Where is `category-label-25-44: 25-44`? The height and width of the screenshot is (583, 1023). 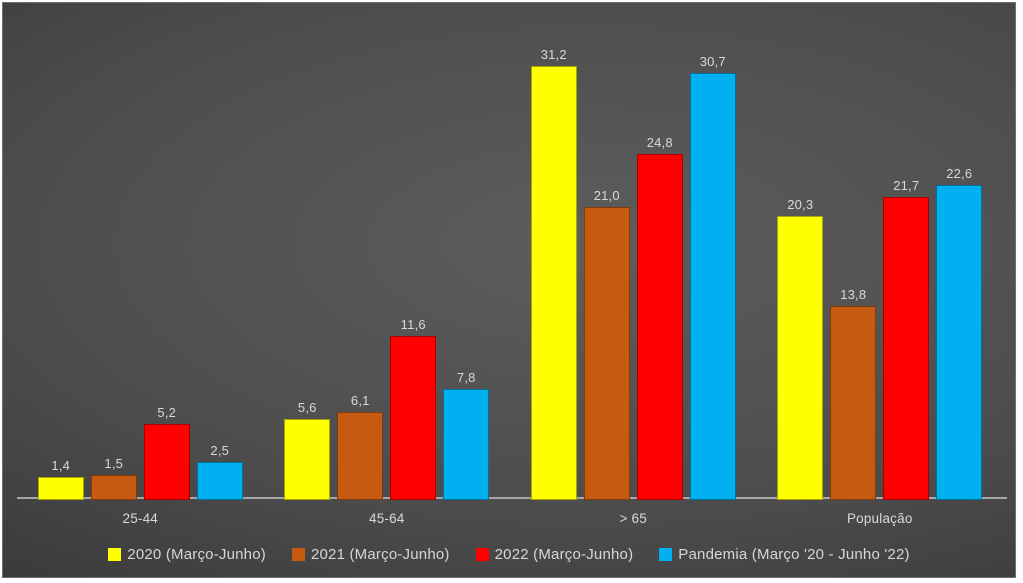
category-label-25-44: 25-44 is located at coordinates (140, 518).